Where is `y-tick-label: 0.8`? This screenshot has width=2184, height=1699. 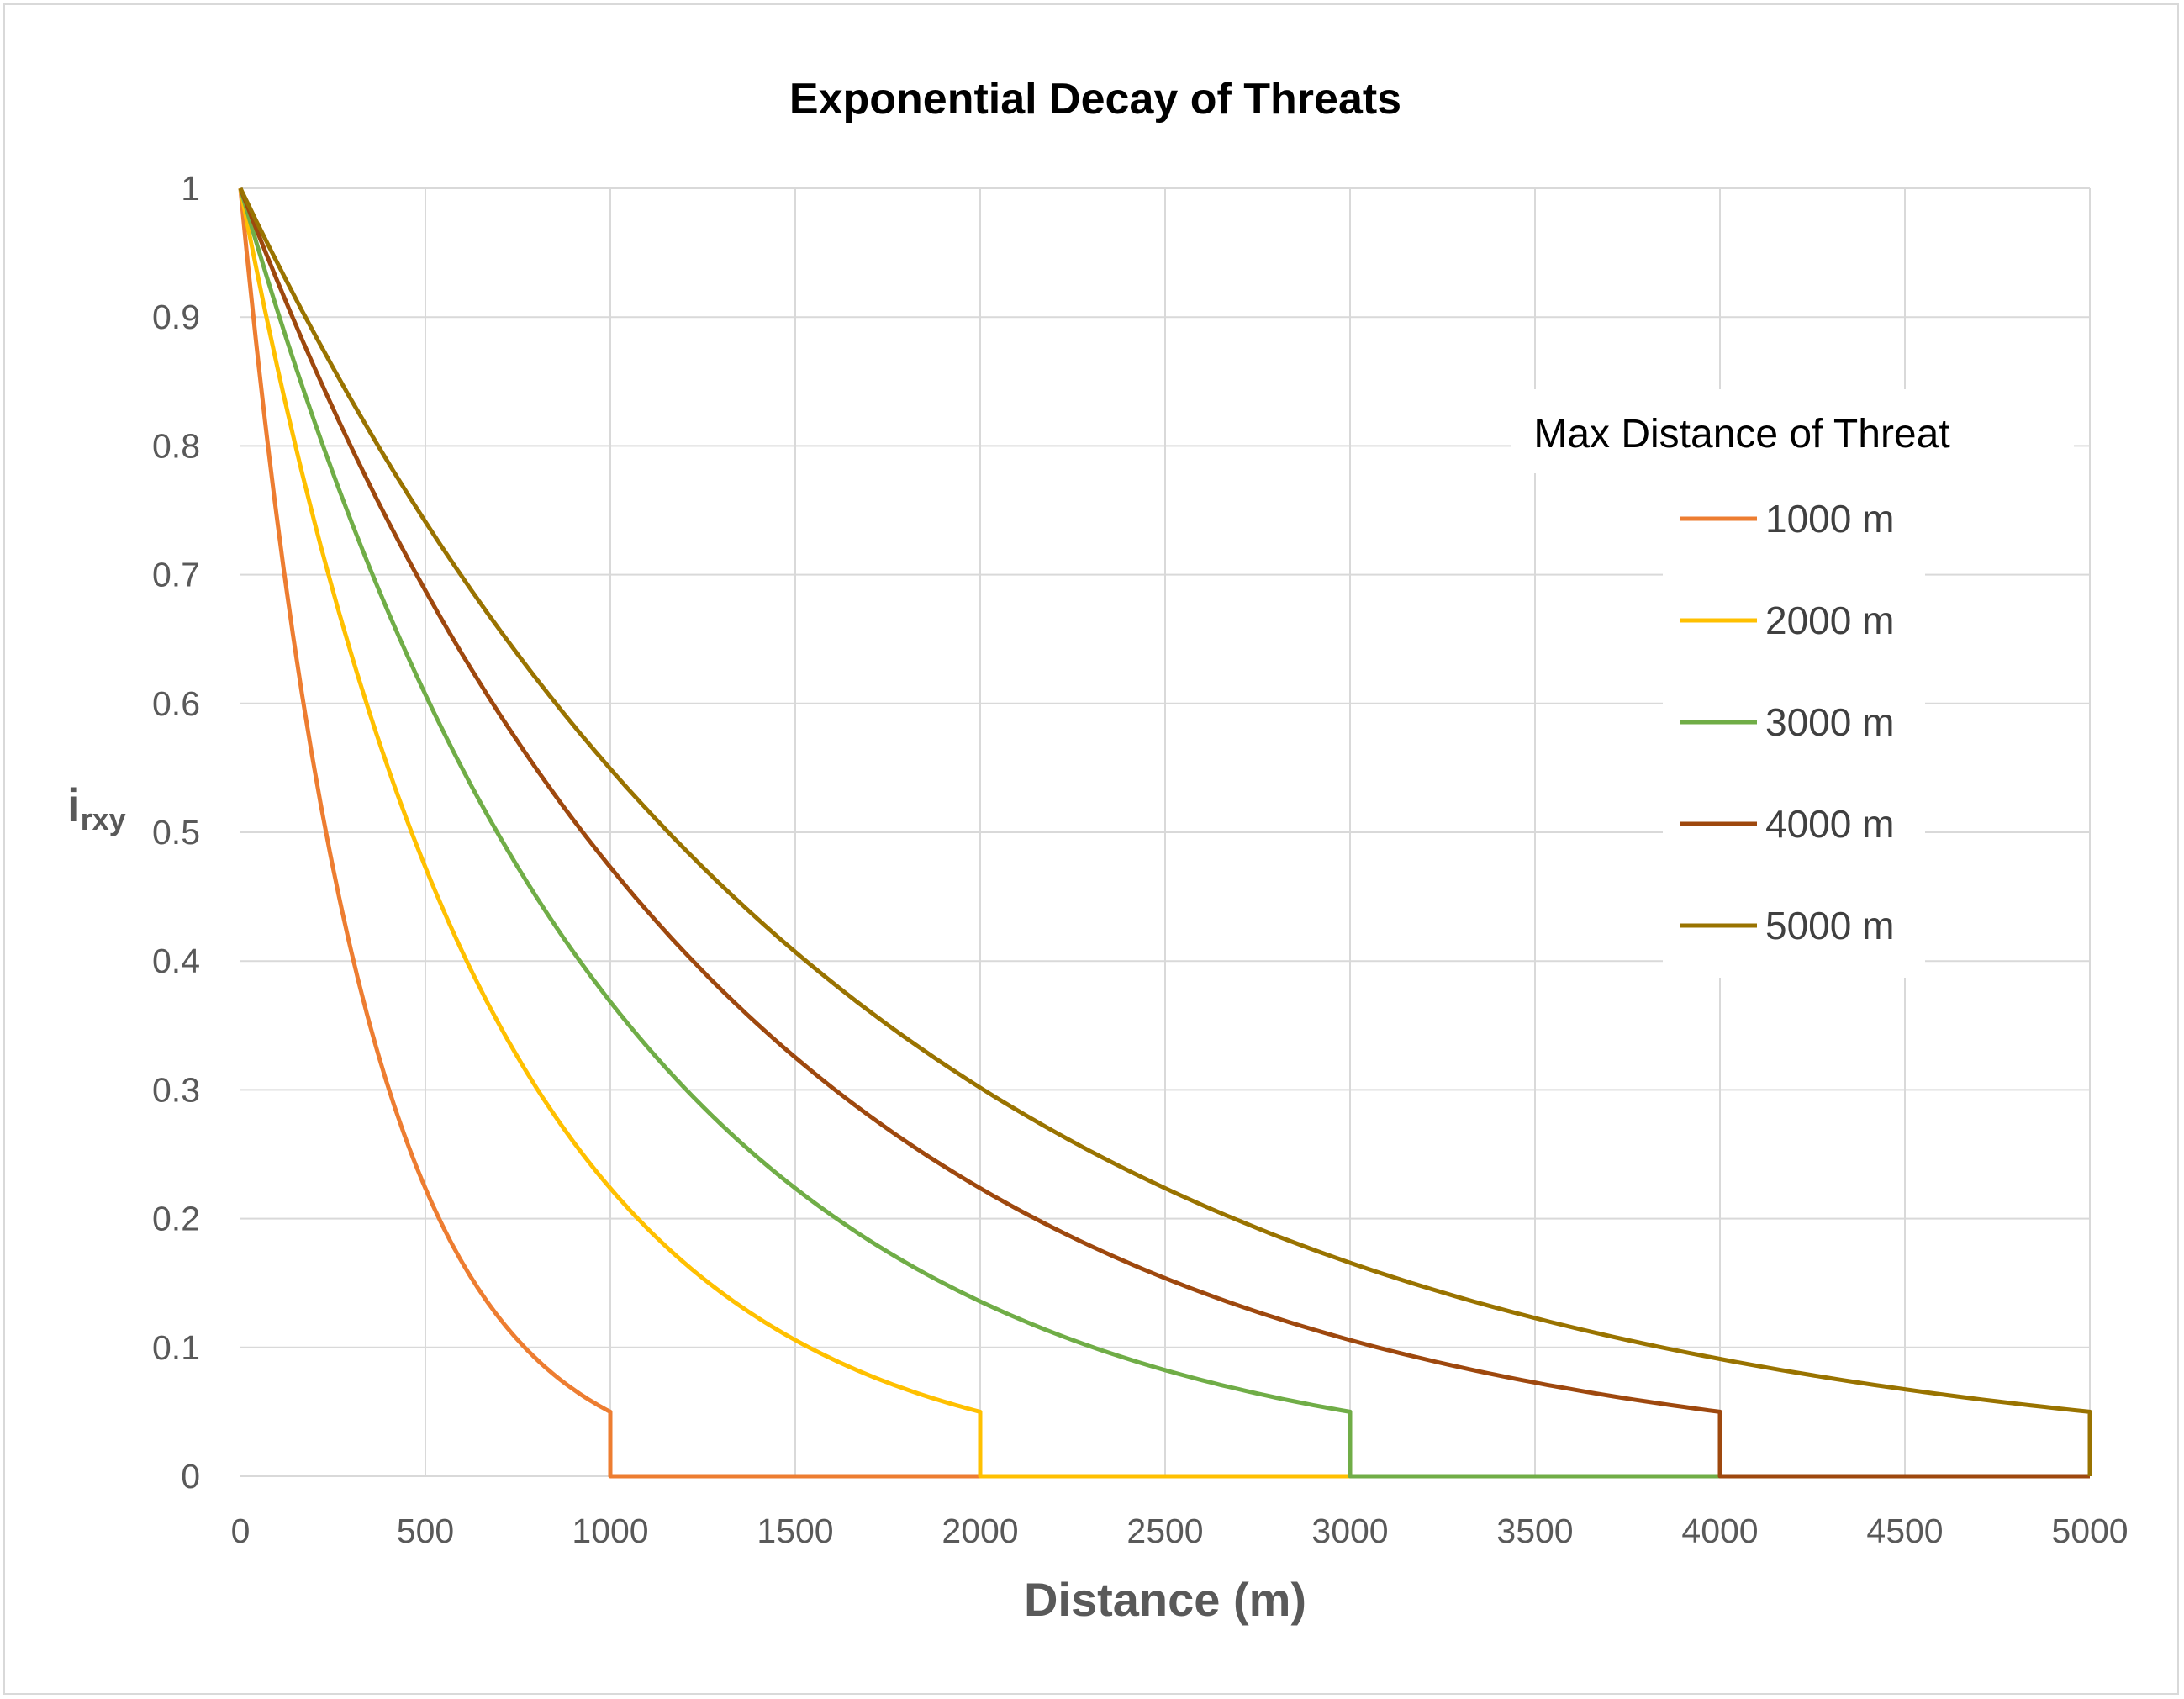 y-tick-label: 0.8 is located at coordinates (176, 445).